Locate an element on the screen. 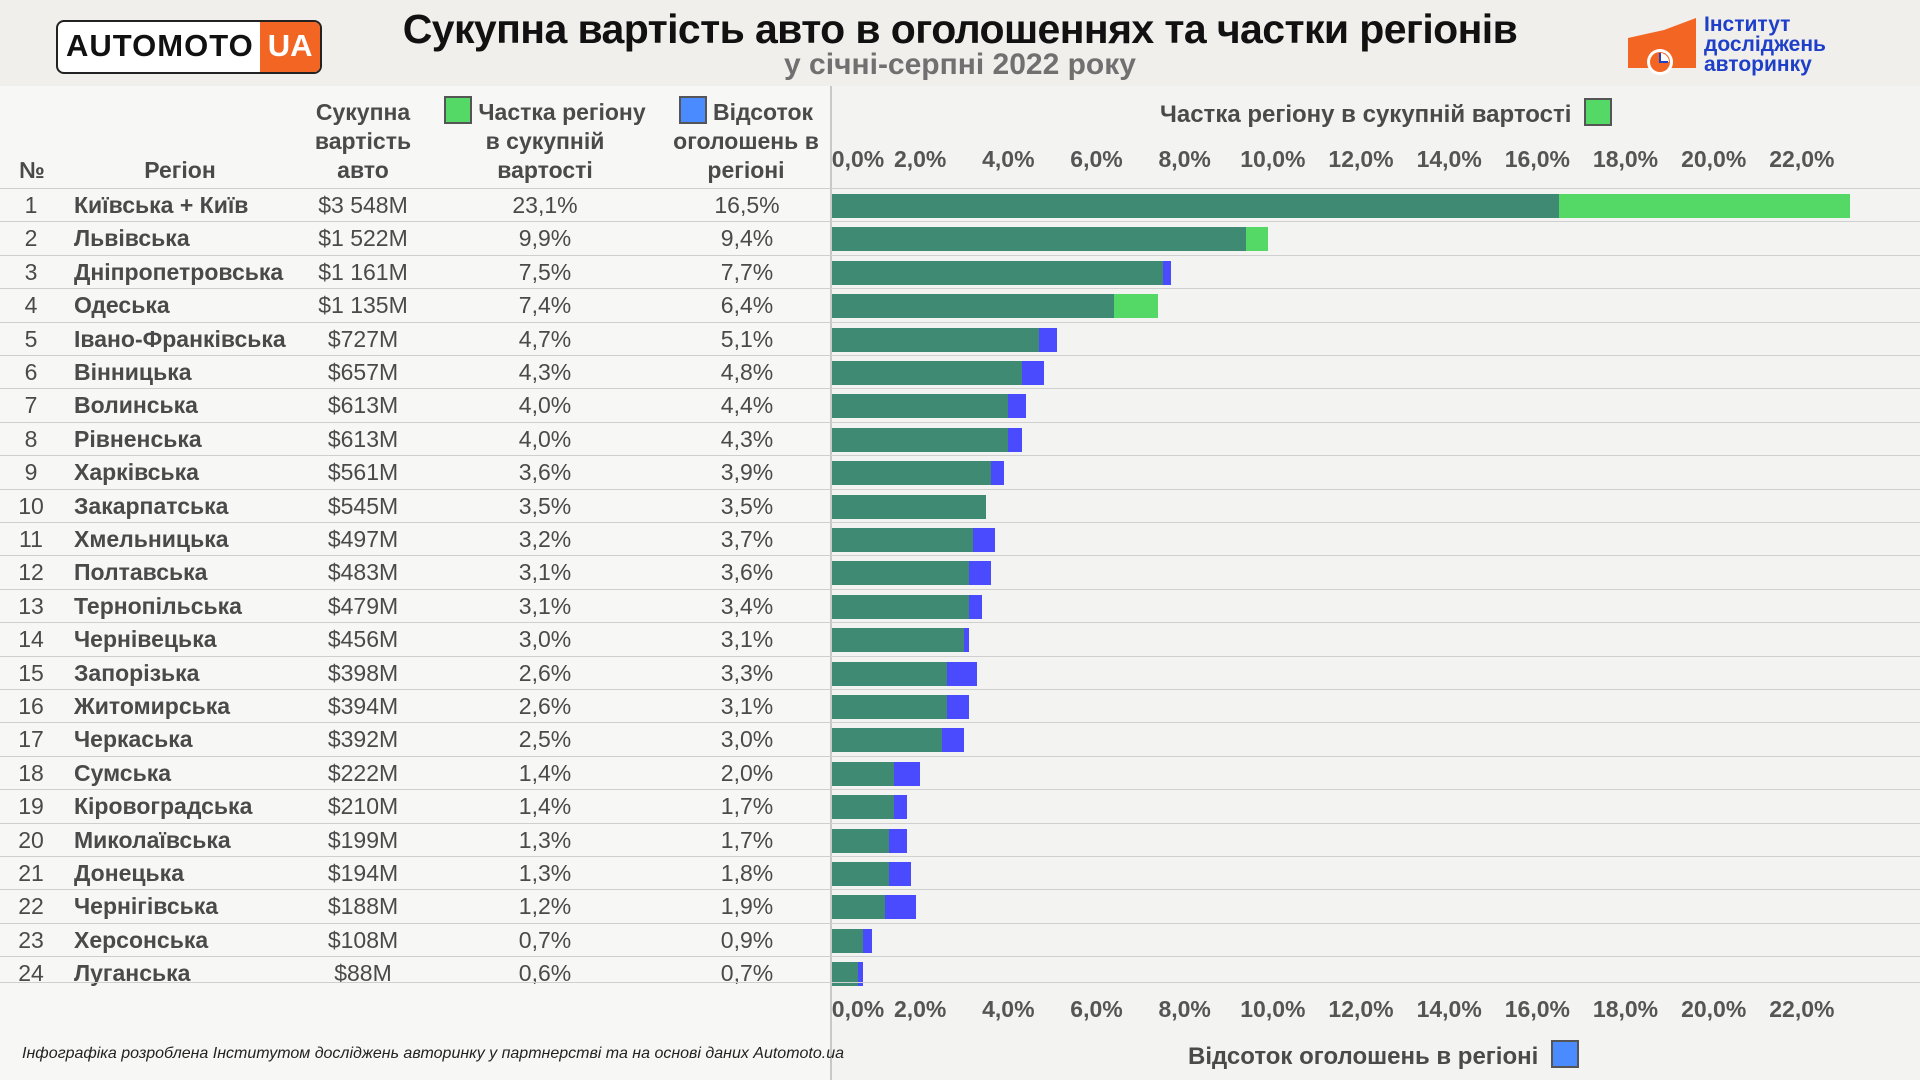 The image size is (1920, 1080). x-tick-label: 22,0% is located at coordinates (1802, 1009).